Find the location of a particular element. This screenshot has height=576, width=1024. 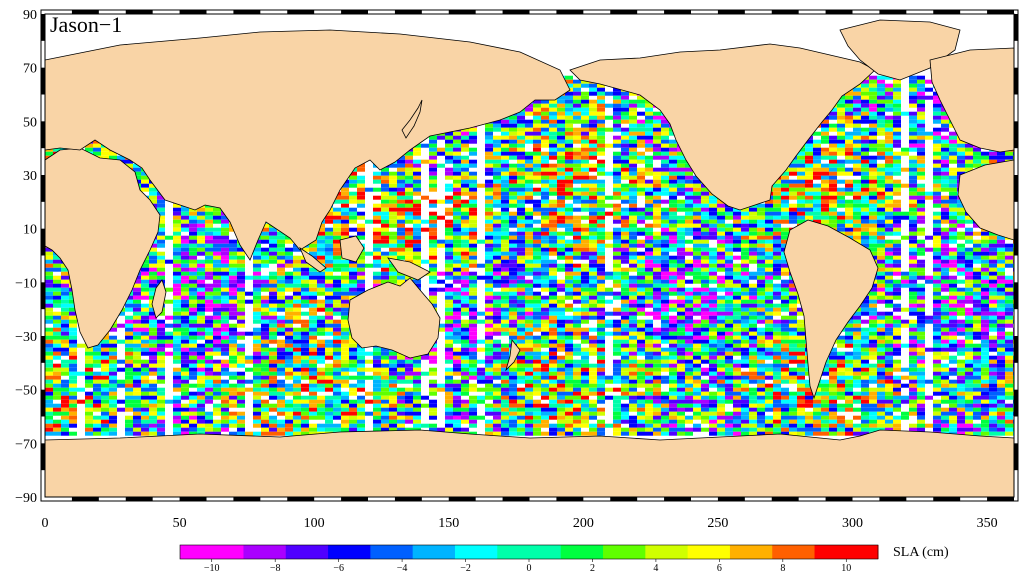

sla-cell-1918 is located at coordinates (241, 421).